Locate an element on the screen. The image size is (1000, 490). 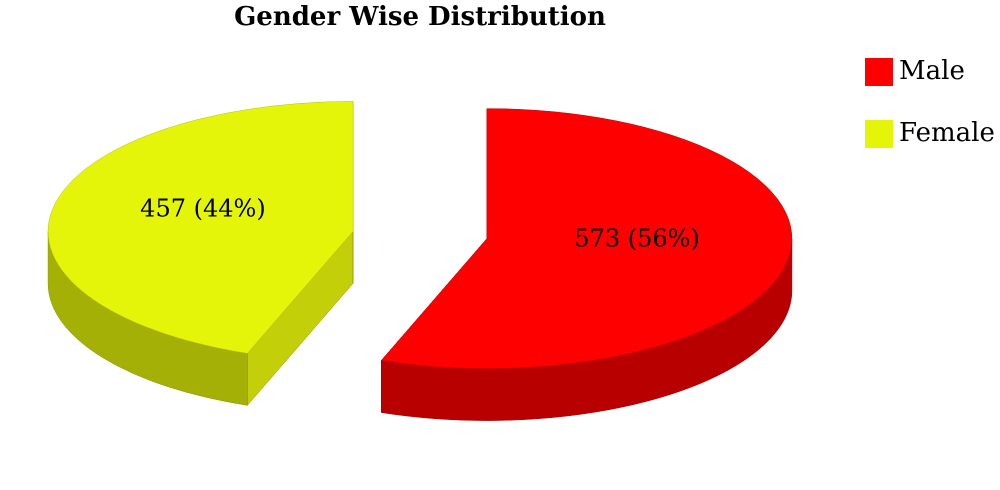
legend-label: Female is located at coordinates (947, 133).